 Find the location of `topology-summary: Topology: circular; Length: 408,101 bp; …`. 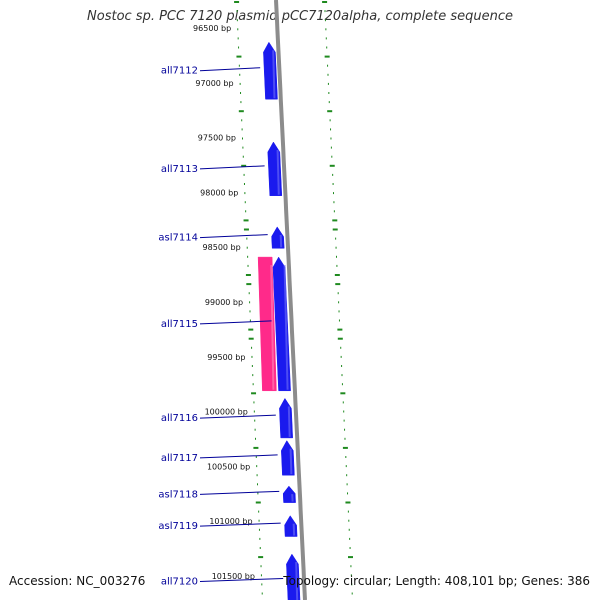

topology-summary: Topology: circular; Length: 408,101 bp; … is located at coordinates (436, 581).